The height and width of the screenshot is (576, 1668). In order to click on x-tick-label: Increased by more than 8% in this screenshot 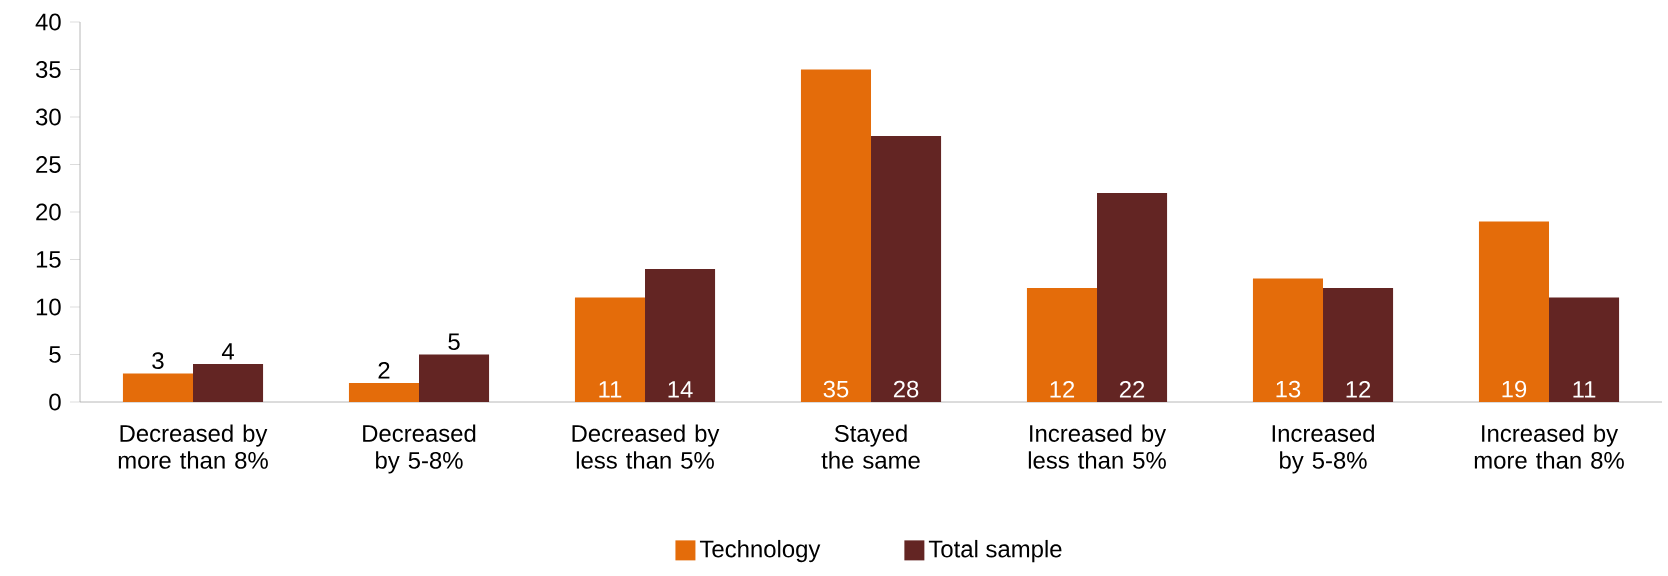, I will do `click(1549, 446)`.